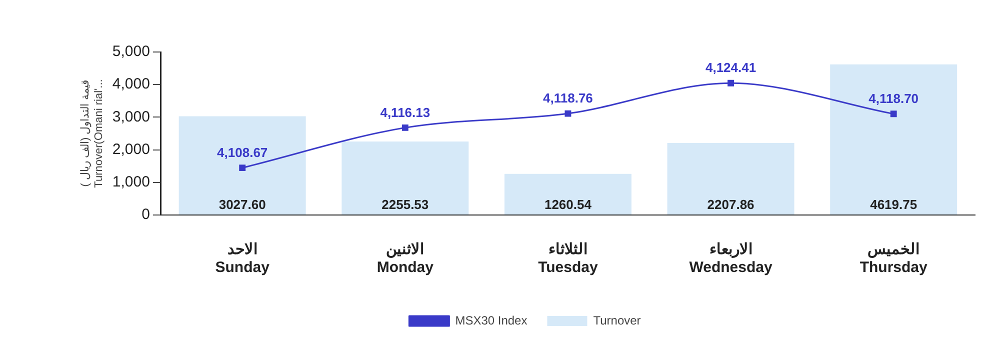 This screenshot has width=1000, height=343. I want to click on data-label: 4,108.67, so click(242, 152).